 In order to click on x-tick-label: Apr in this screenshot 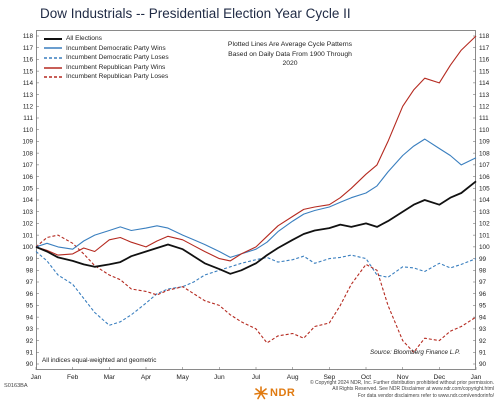, I will do `click(146, 377)`.